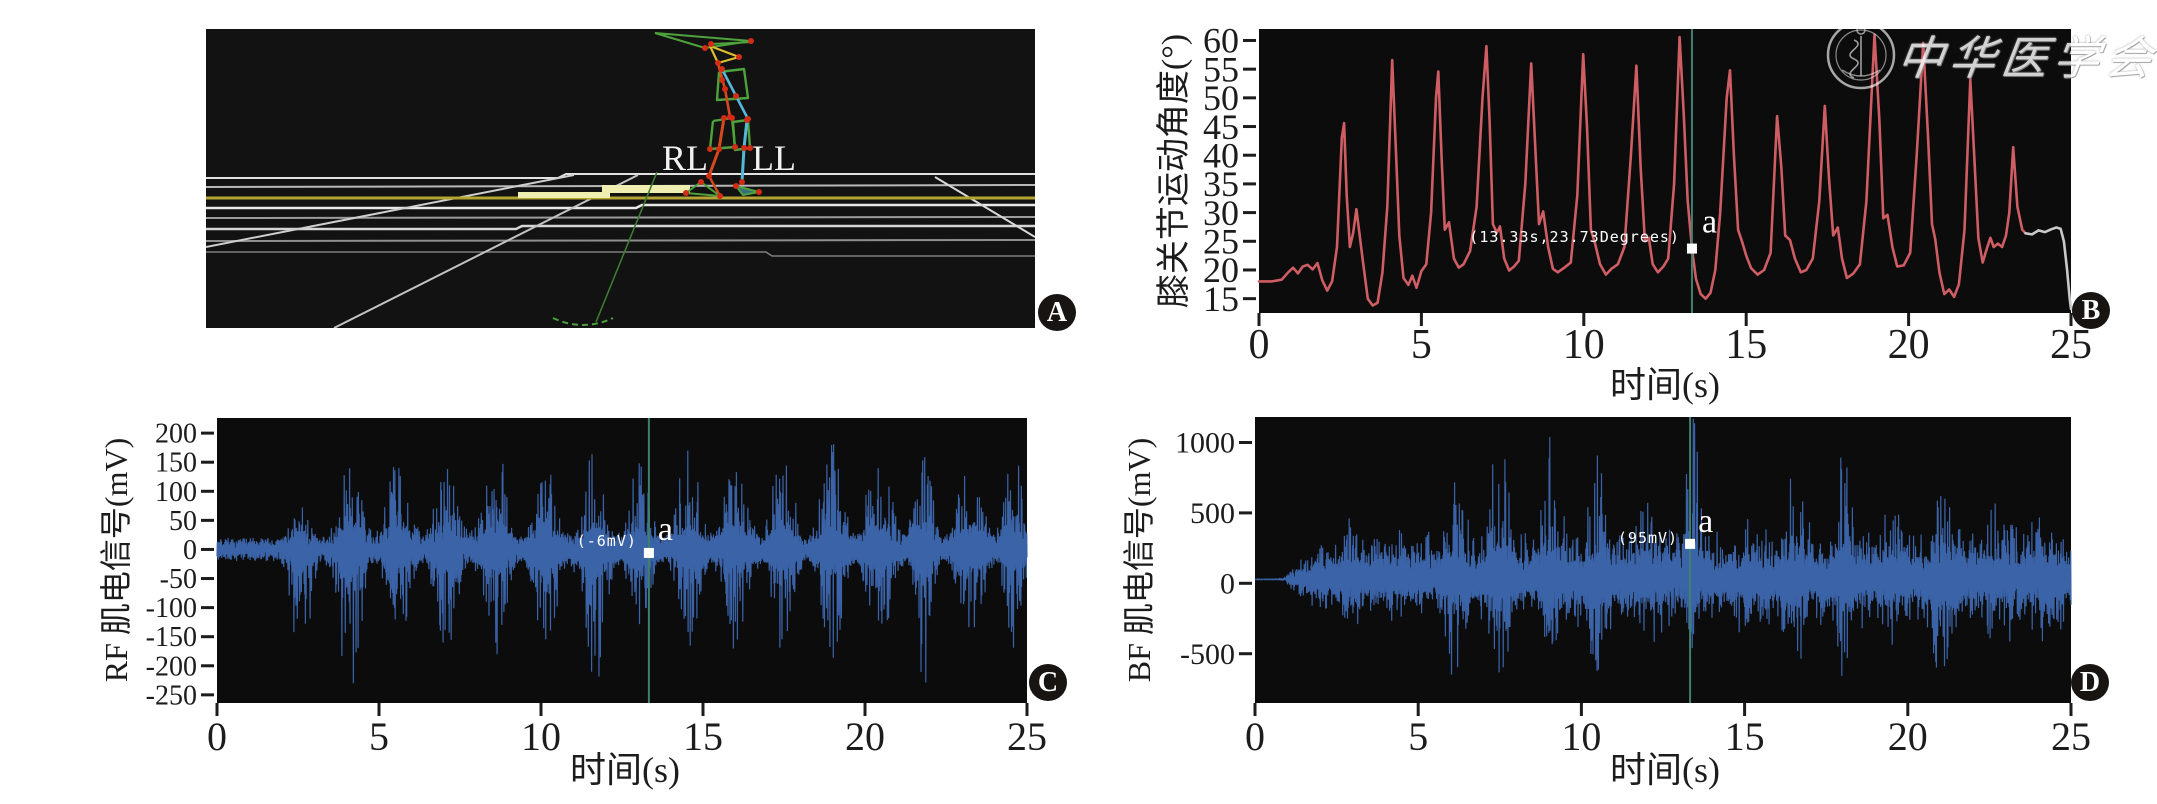  What do you see at coordinates (1221, 299) in the screenshot?
I see `y-tick-label: 15` at bounding box center [1221, 299].